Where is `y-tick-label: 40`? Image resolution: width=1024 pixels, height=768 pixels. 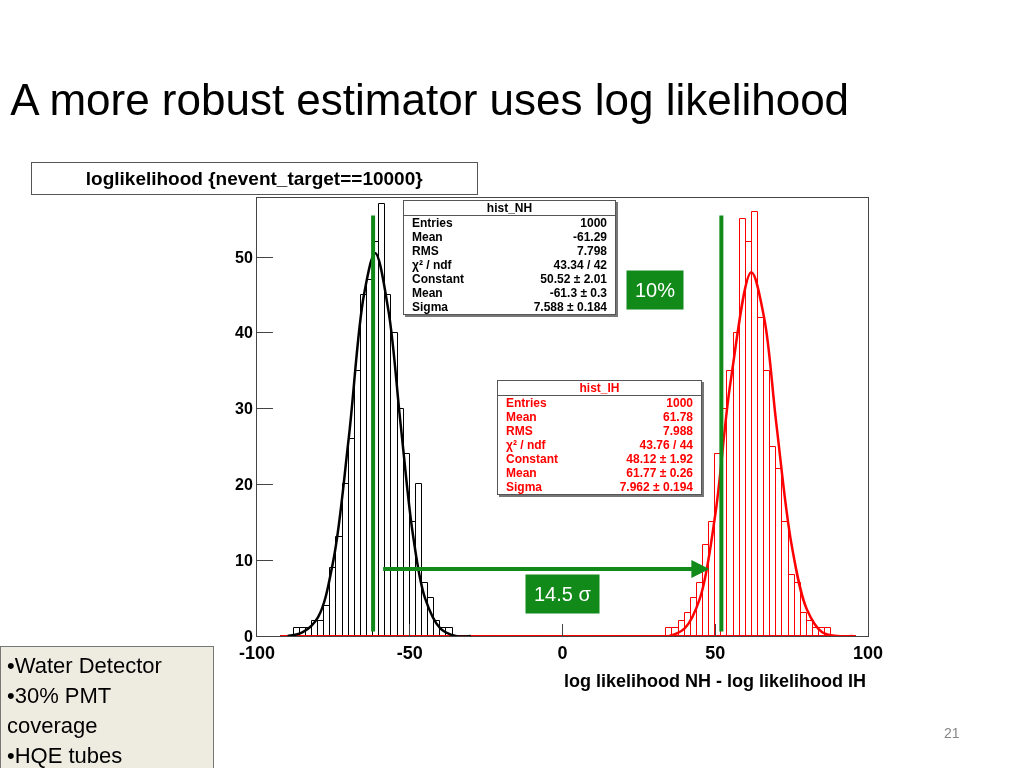
y-tick-label: 40 is located at coordinates (244, 333).